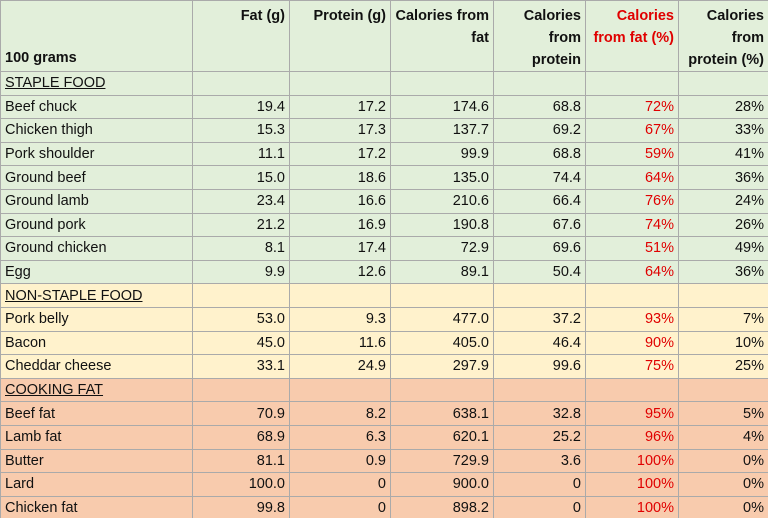  I want to click on calories-from-protein-pct-cell: 4%, so click(723, 437).